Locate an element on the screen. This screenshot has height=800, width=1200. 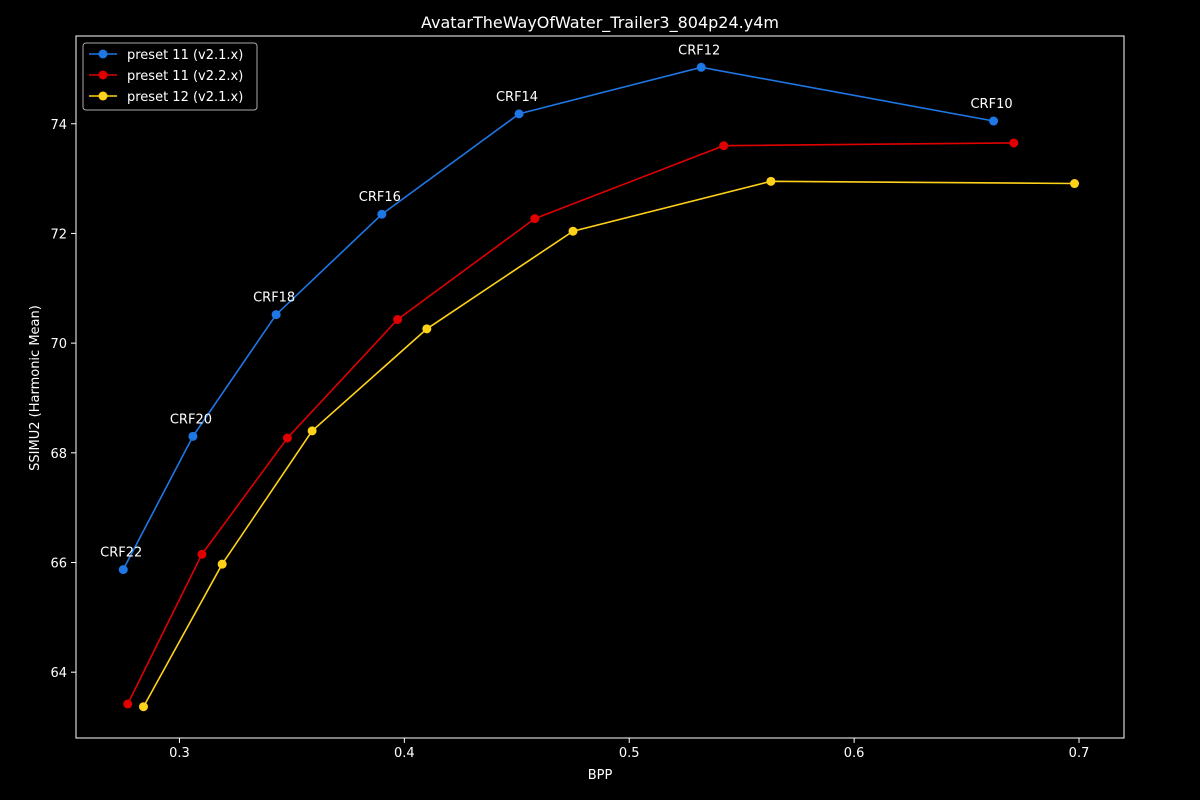
x-tick-label: 0.3 is located at coordinates (179, 753).